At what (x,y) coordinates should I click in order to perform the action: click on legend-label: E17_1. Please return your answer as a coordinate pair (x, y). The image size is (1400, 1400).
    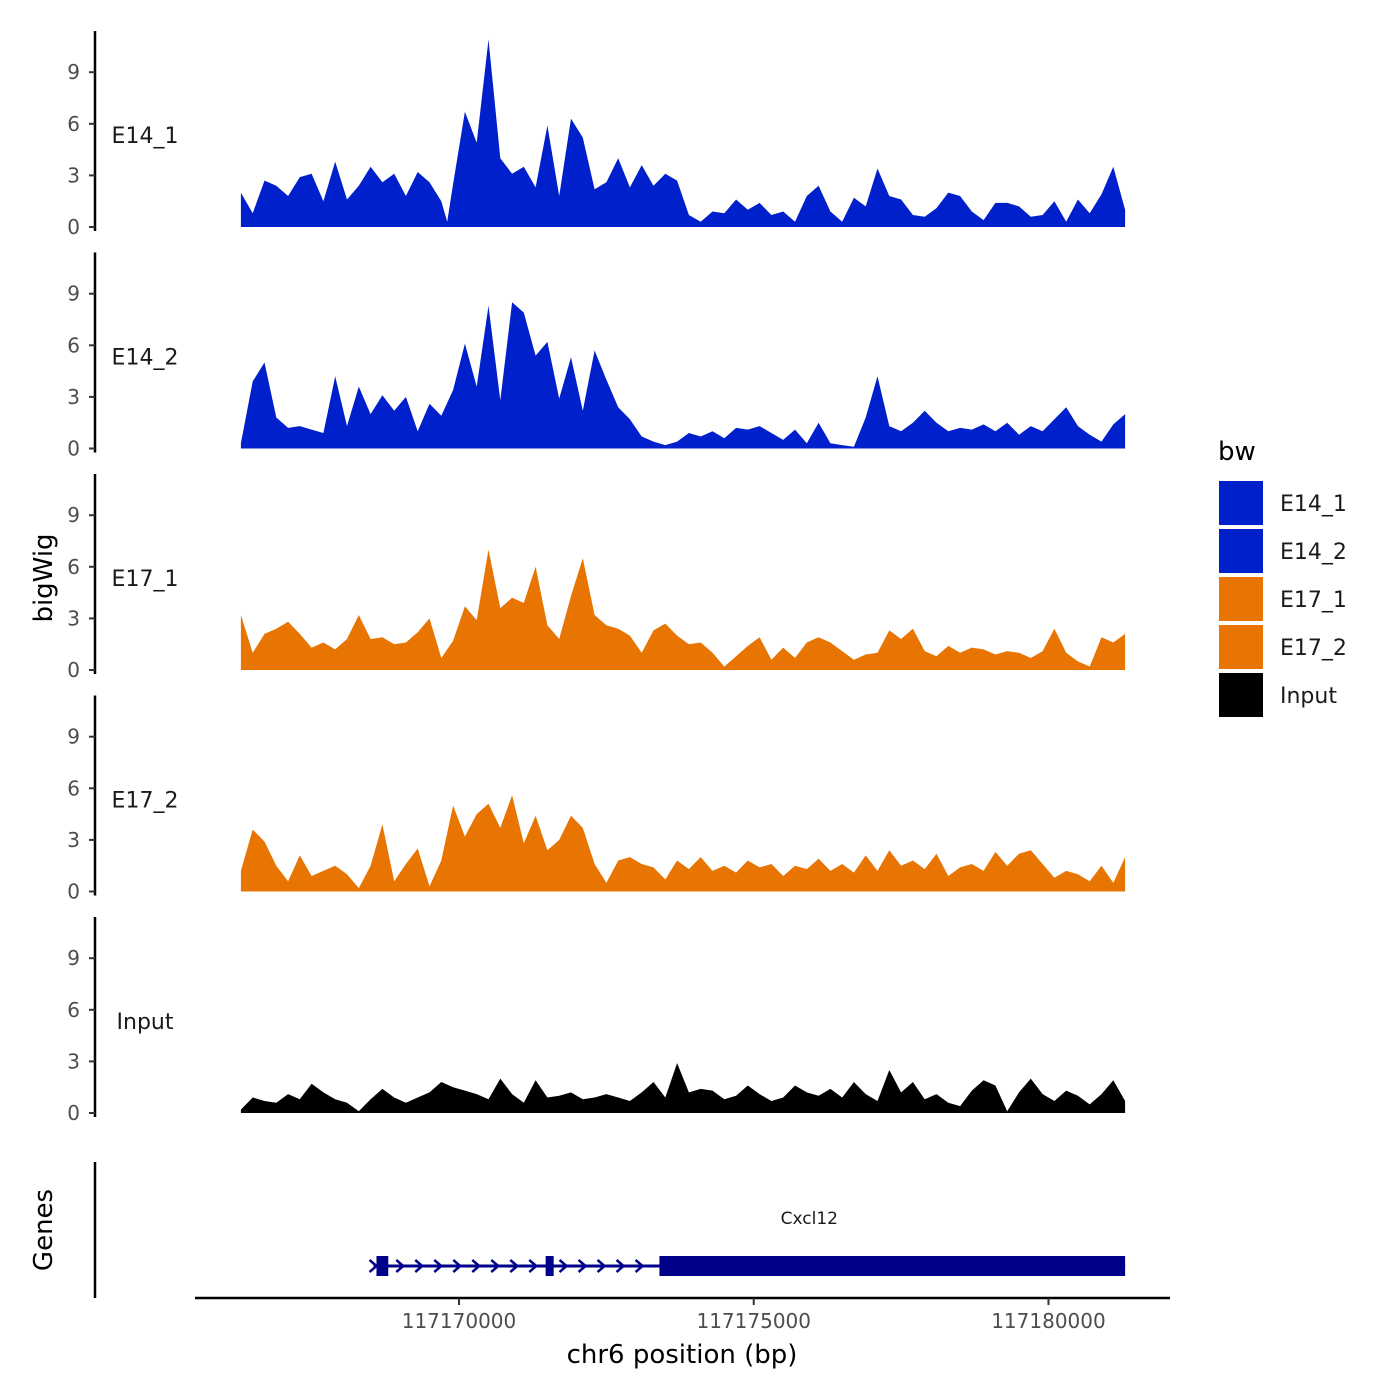
    Looking at the image, I should click on (1313, 600).